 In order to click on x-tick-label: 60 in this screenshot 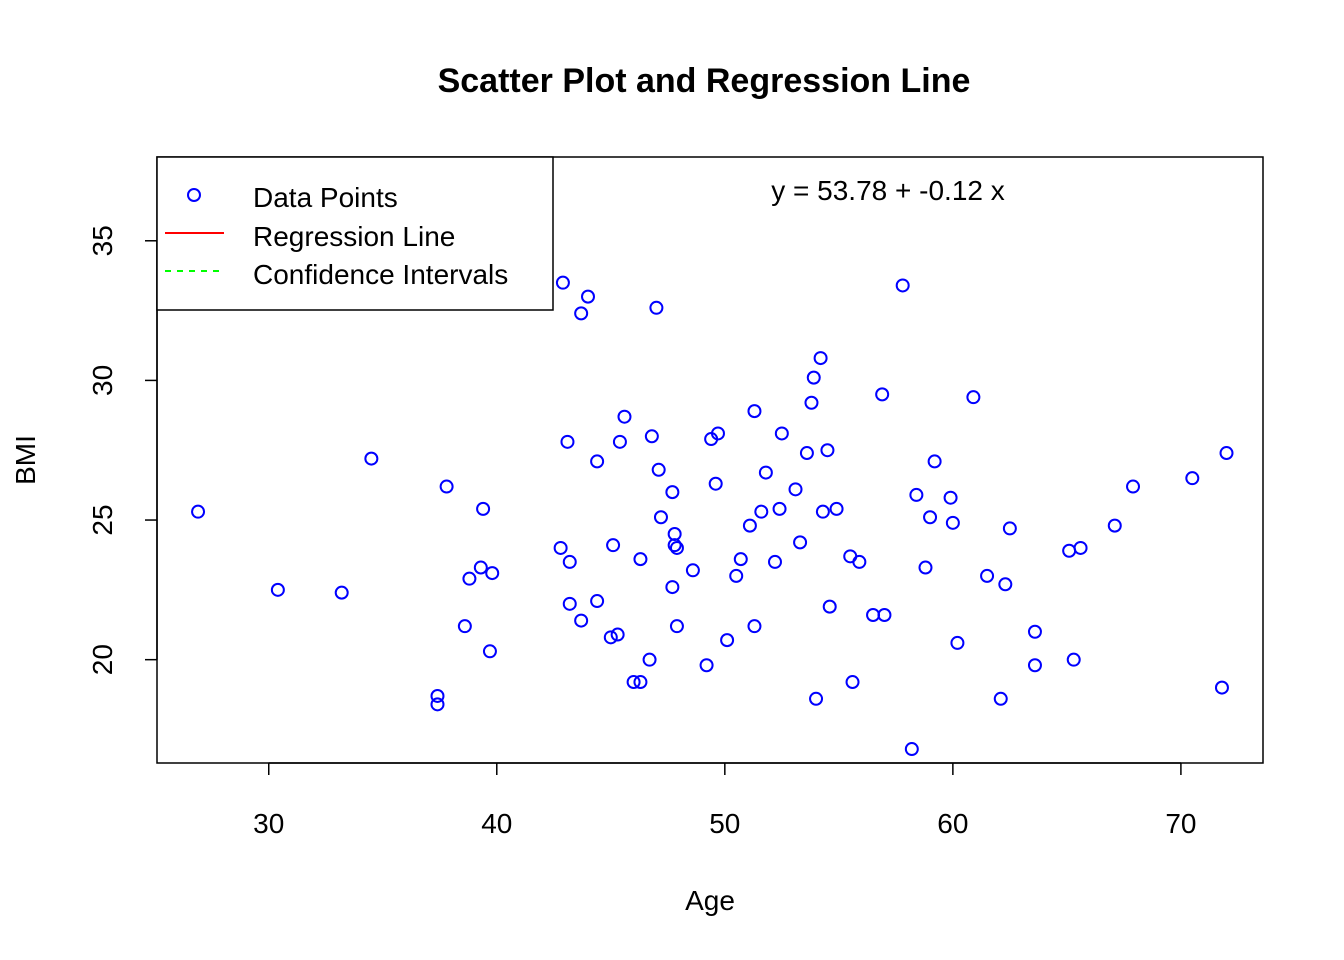, I will do `click(952, 823)`.